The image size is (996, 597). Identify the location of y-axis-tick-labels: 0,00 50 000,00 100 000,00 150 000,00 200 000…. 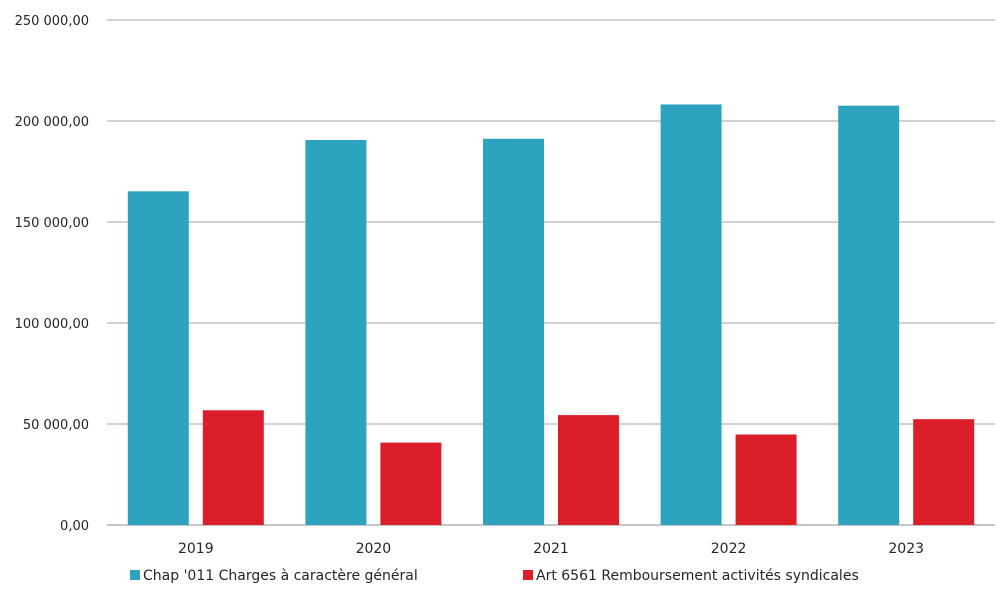
(52, 274).